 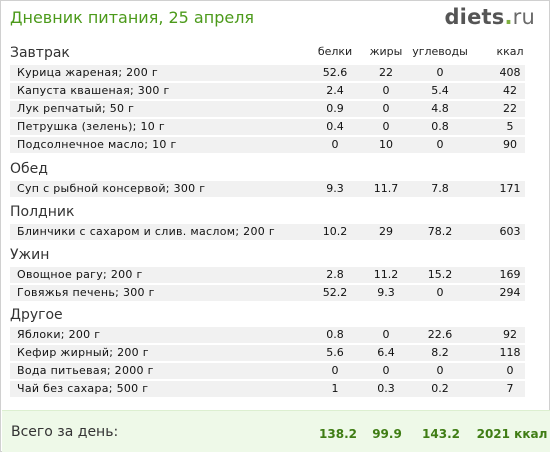 What do you see at coordinates (111, 188) in the screenshot?
I see `food-name: Суп с рыбной консервой; 300 г` at bounding box center [111, 188].